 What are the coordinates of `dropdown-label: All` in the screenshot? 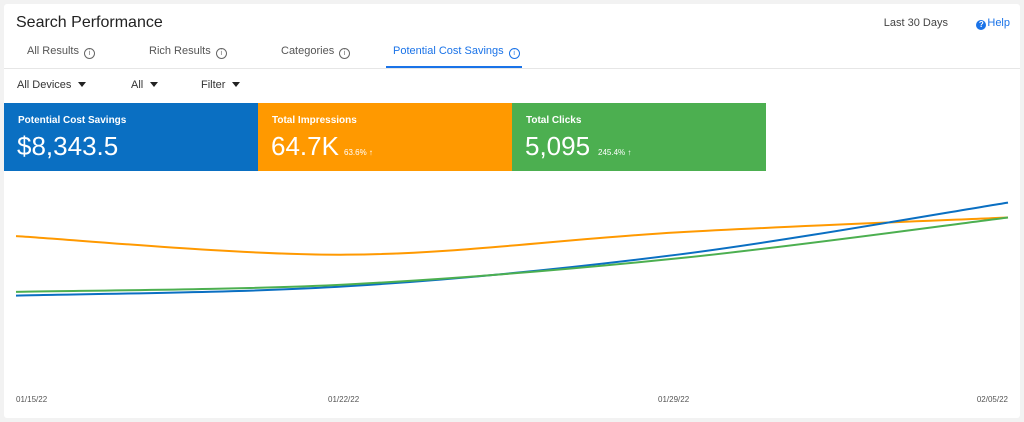 It's located at (137, 85).